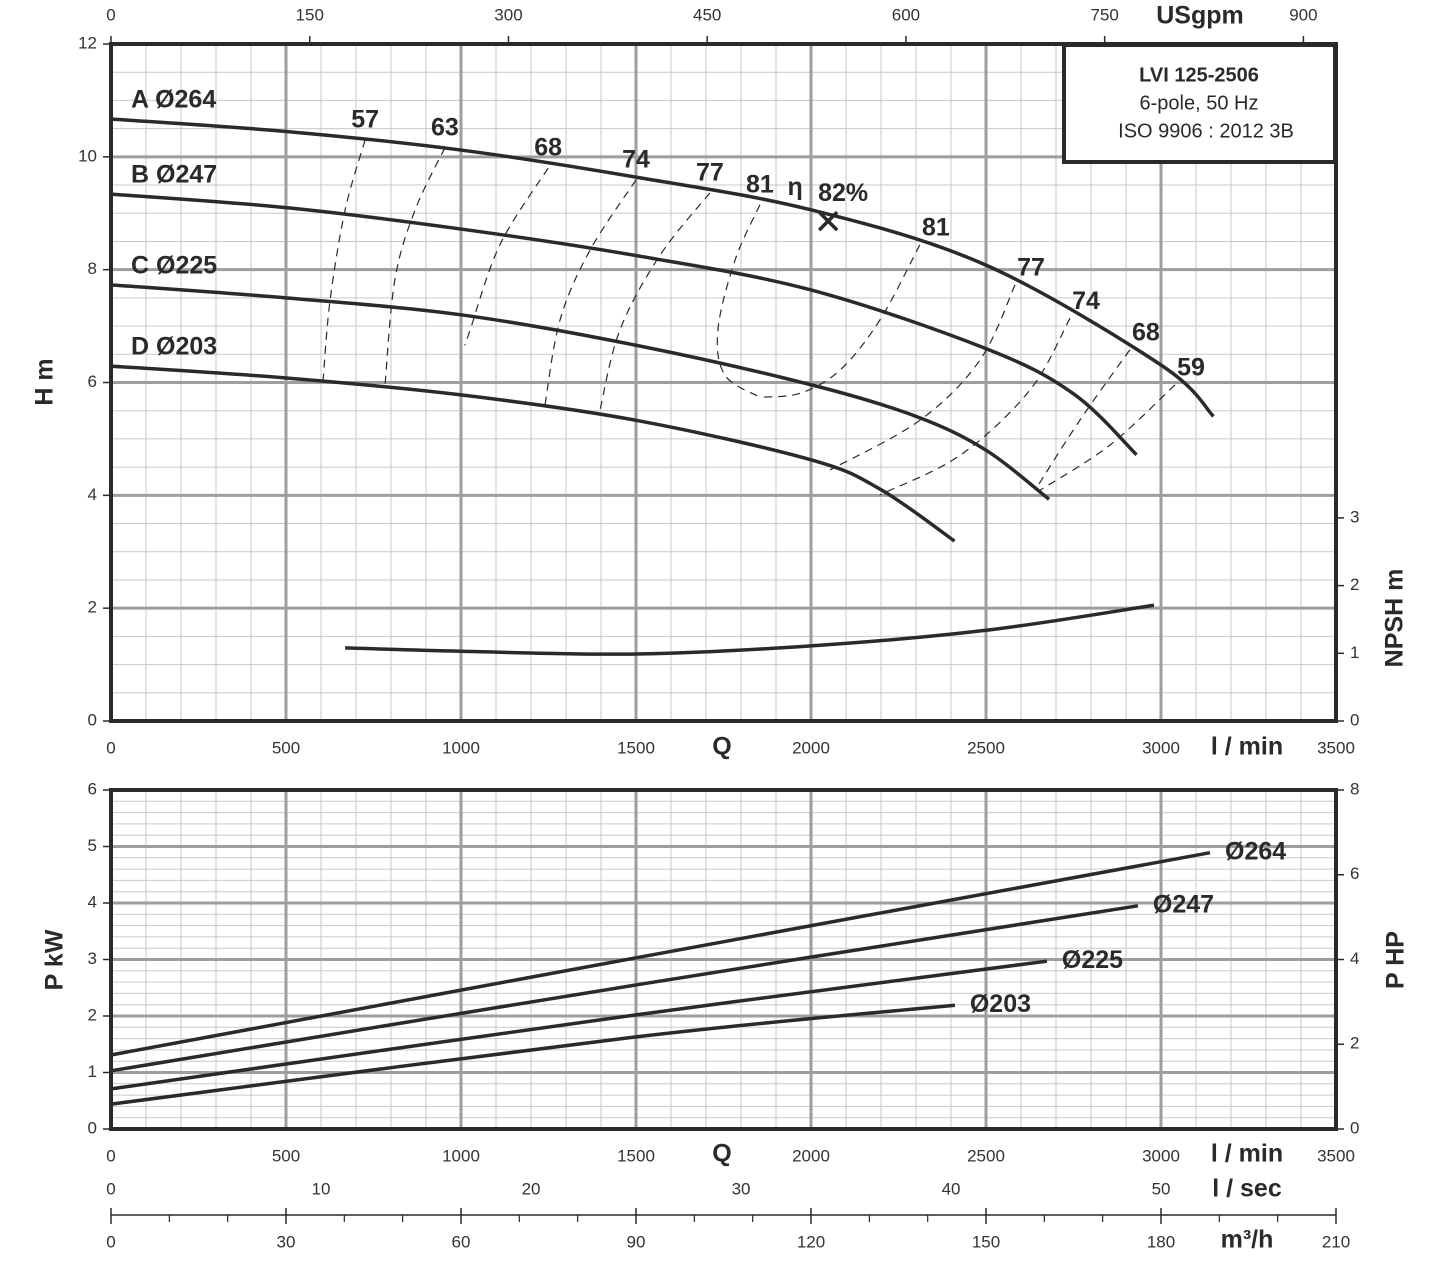 This screenshot has height=1269, width=1431. I want to click on y2-tick-label: 1, so click(1354, 652).